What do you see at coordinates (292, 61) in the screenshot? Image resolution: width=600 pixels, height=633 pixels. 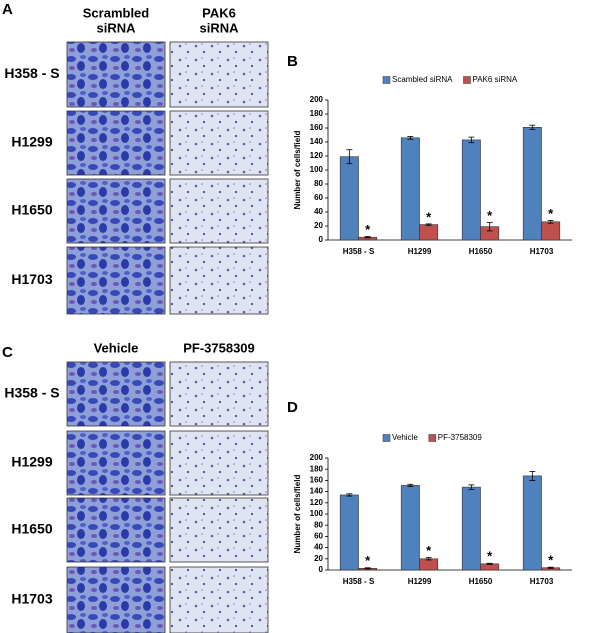 I see `panel-letter: B` at bounding box center [292, 61].